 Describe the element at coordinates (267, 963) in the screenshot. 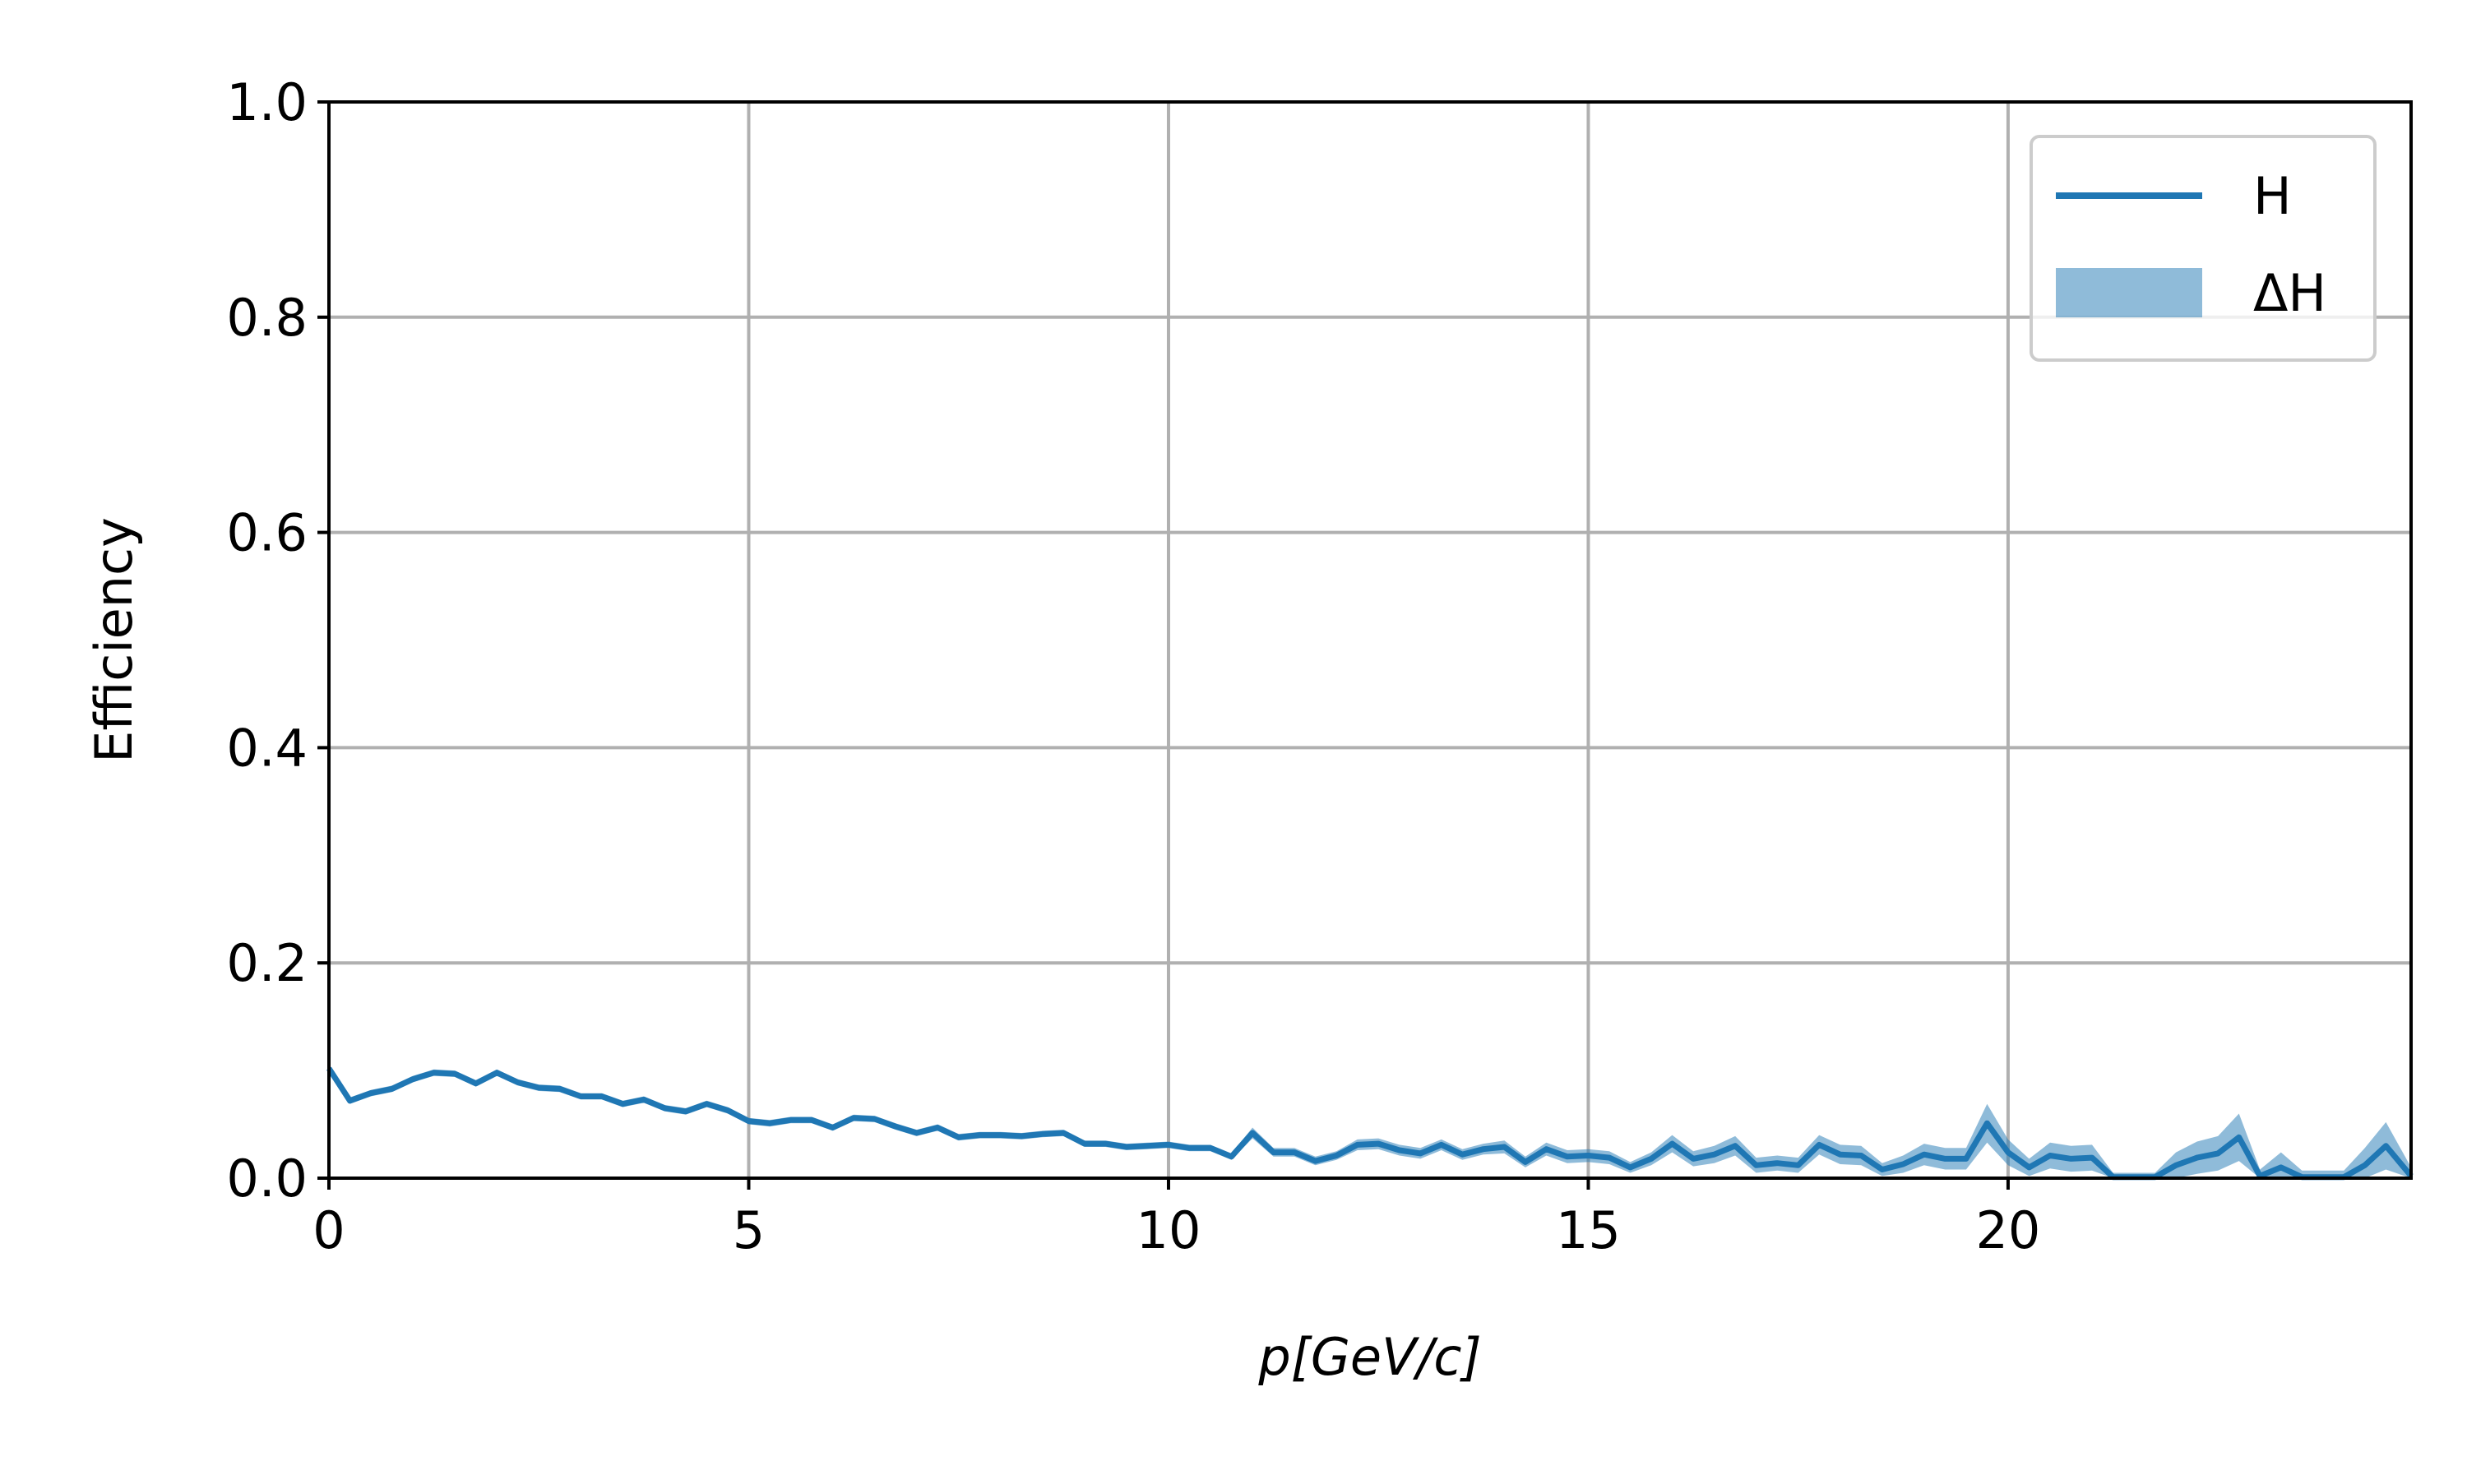

I see `y-tick-label: 0.2` at that location.